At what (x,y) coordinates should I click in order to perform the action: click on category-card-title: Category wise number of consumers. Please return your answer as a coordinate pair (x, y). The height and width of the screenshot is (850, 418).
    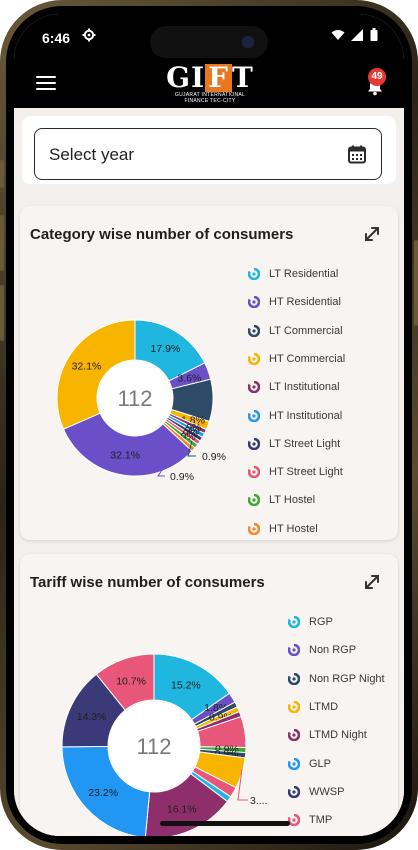
    Looking at the image, I should click on (162, 234).